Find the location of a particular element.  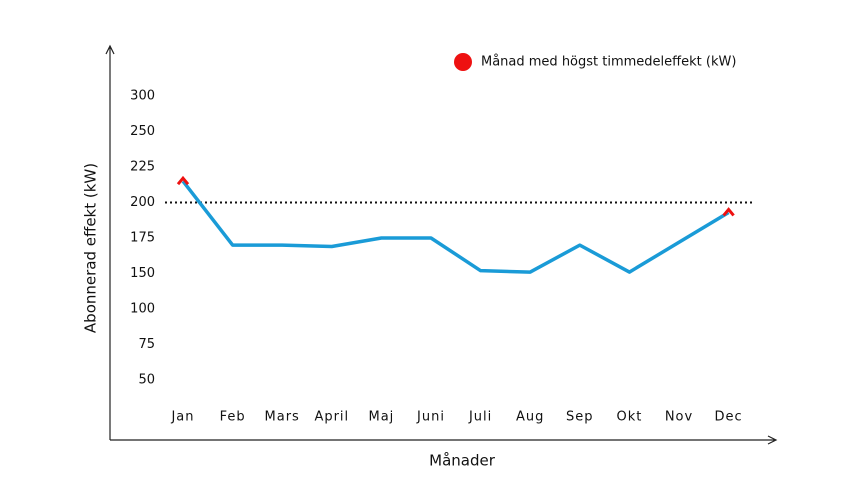

y-tick-label: 300 is located at coordinates (142, 96).